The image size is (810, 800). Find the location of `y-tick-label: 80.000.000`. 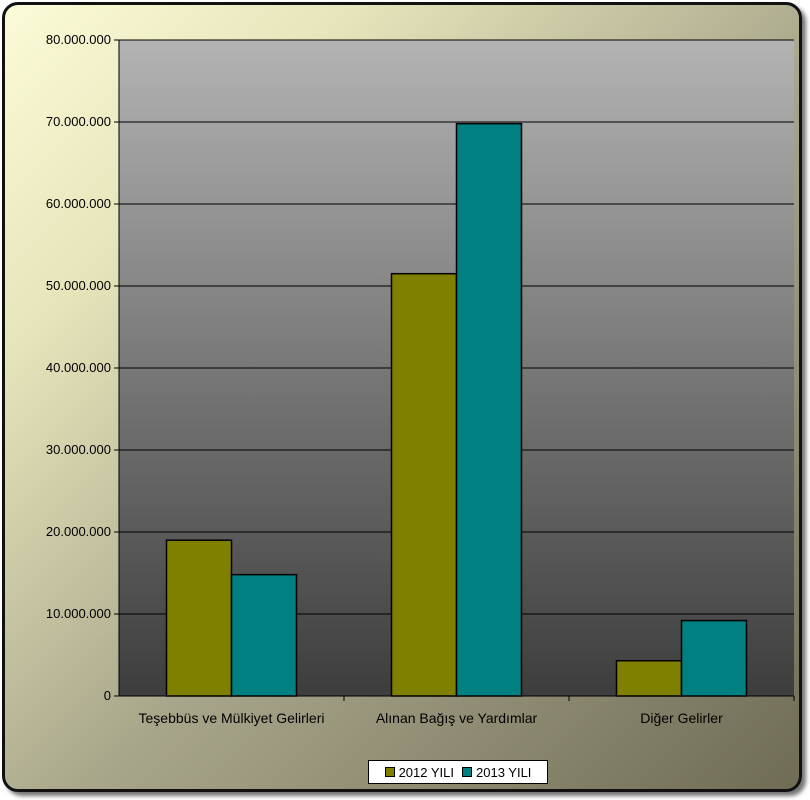

y-tick-label: 80.000.000 is located at coordinates (78, 39).